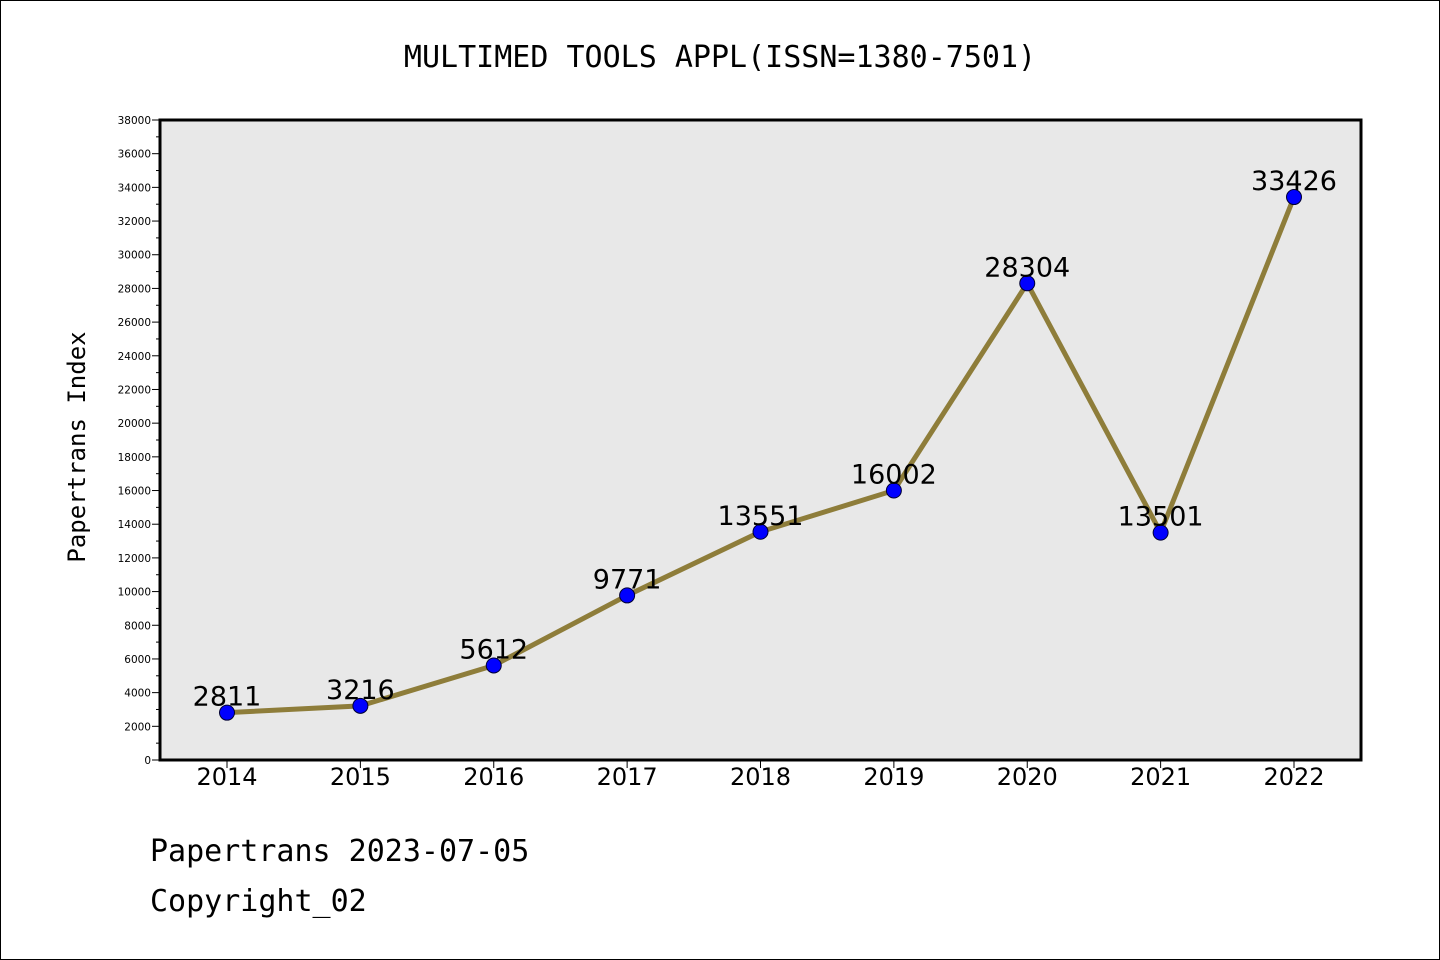 The height and width of the screenshot is (960, 1440). I want to click on y-tick-label: 14000, so click(134, 525).